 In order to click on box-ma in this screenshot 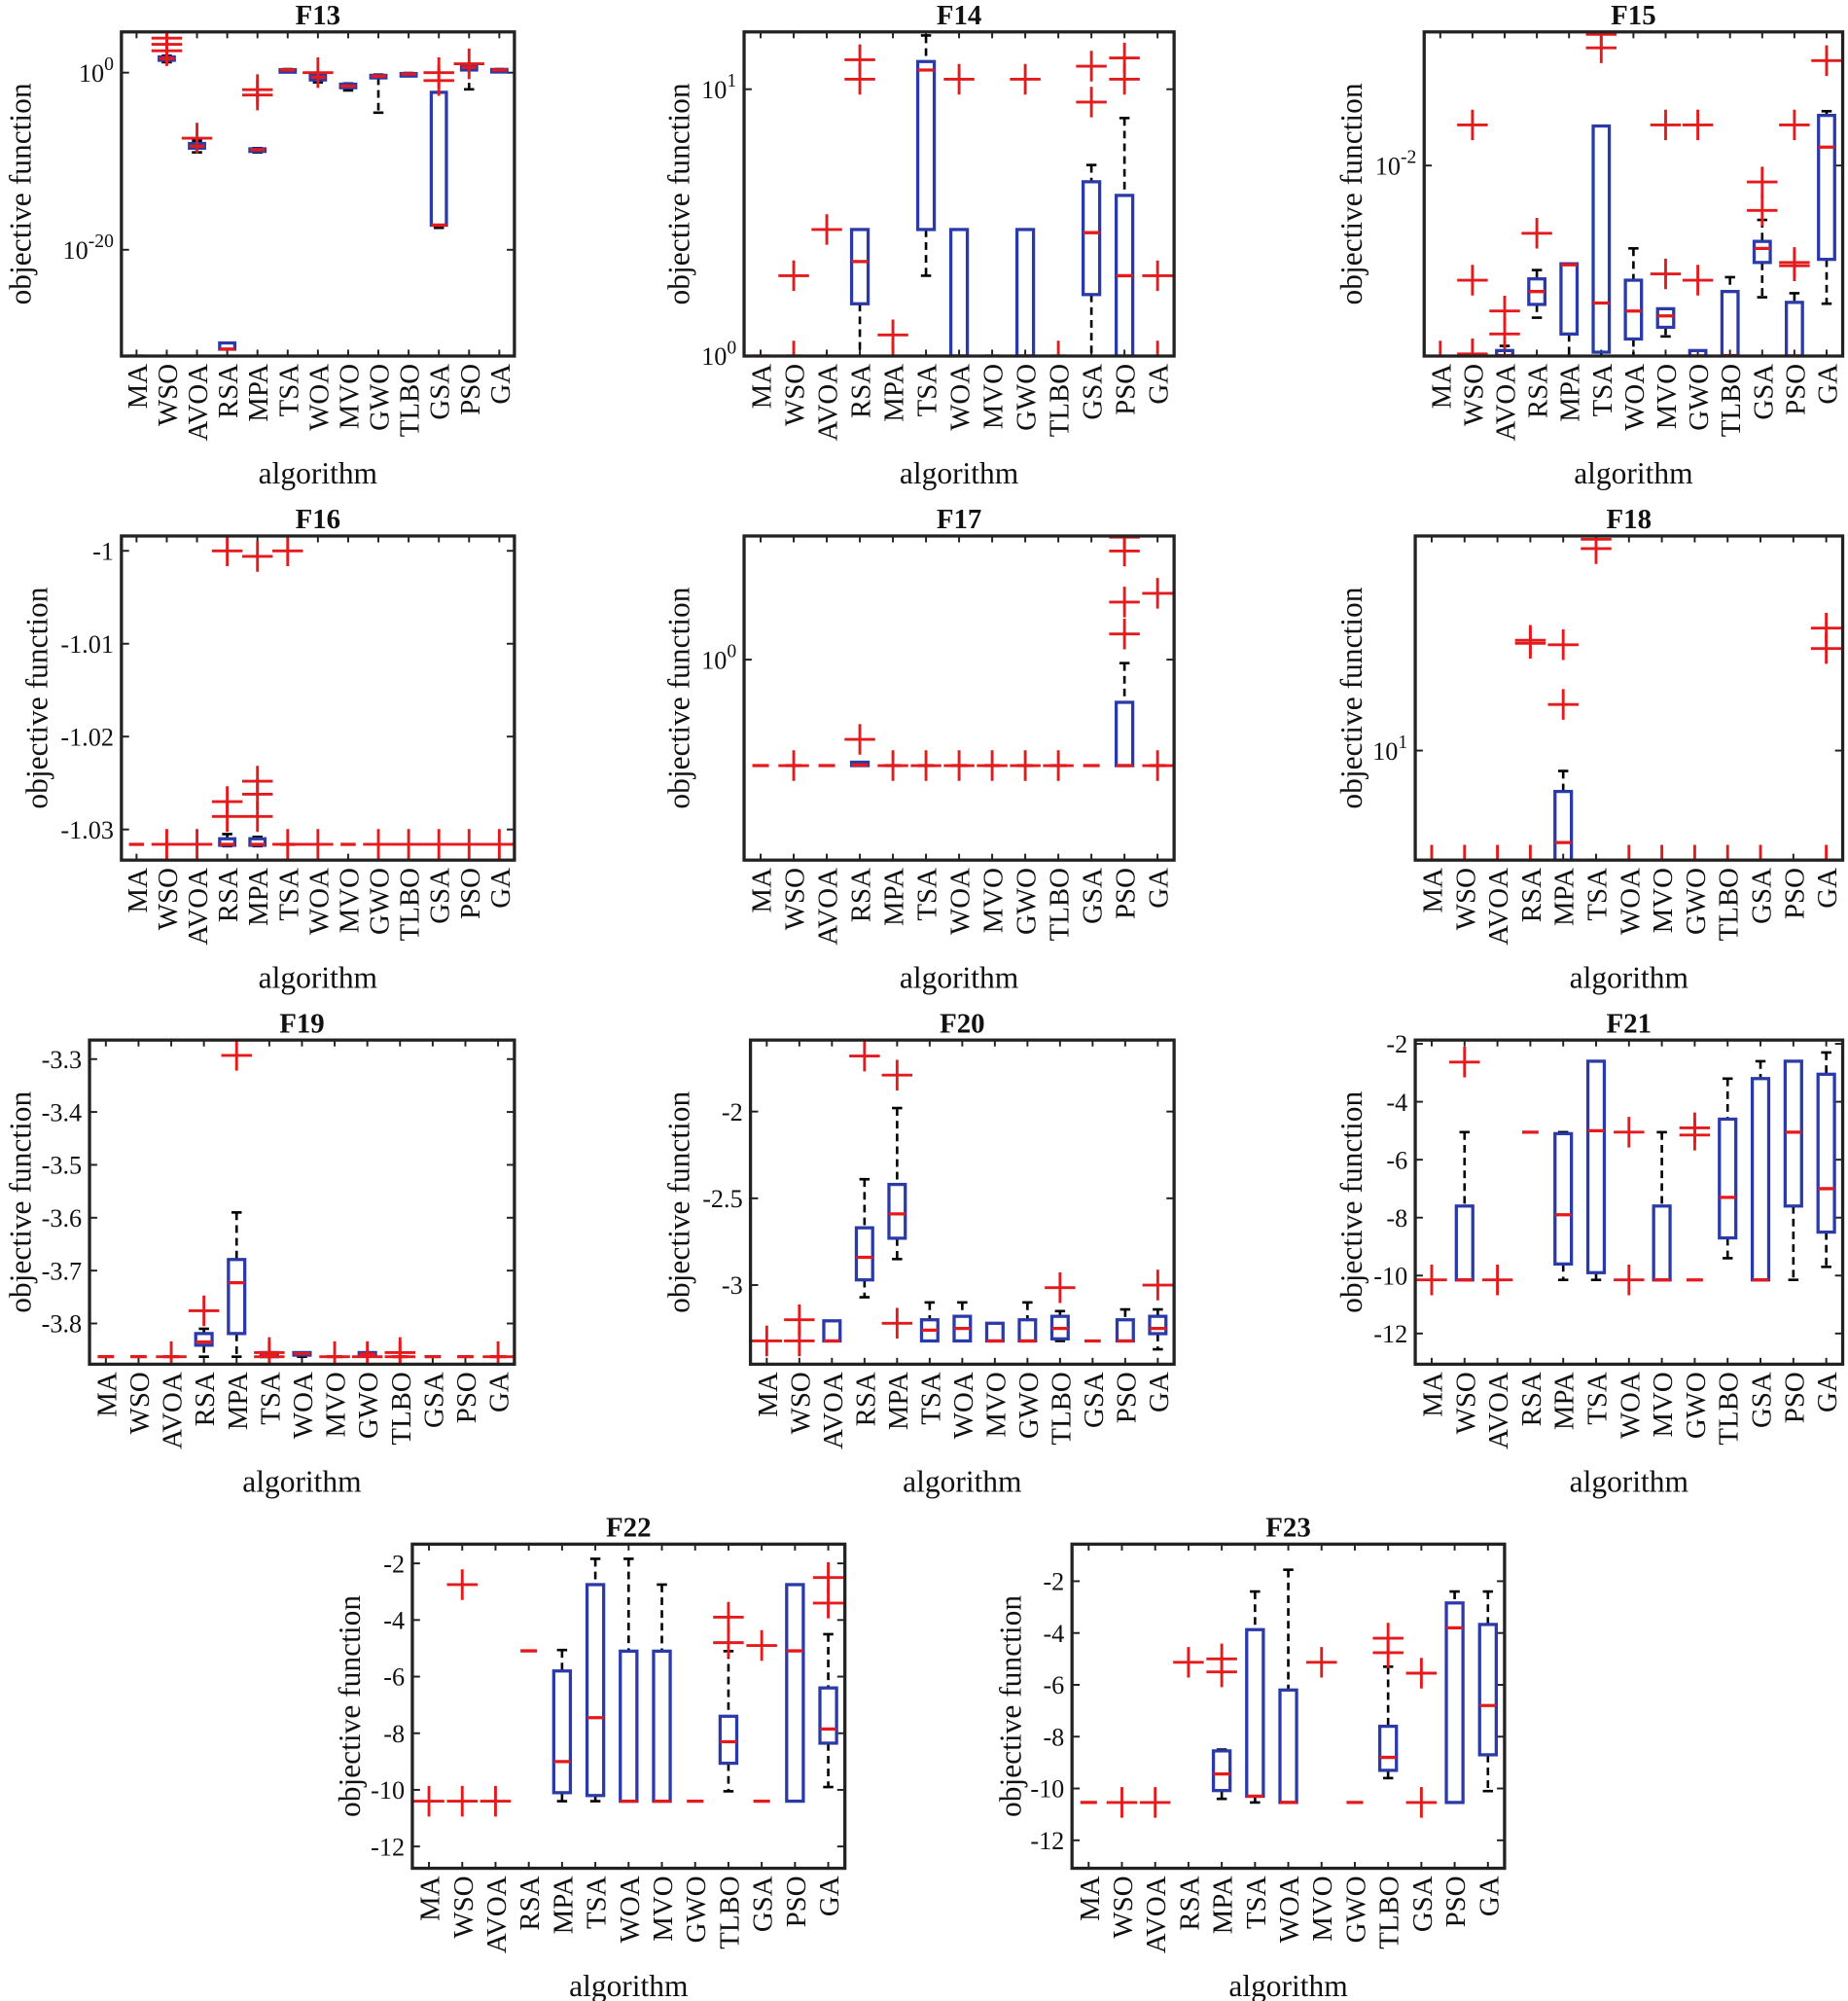, I will do `click(1440, 348)`.